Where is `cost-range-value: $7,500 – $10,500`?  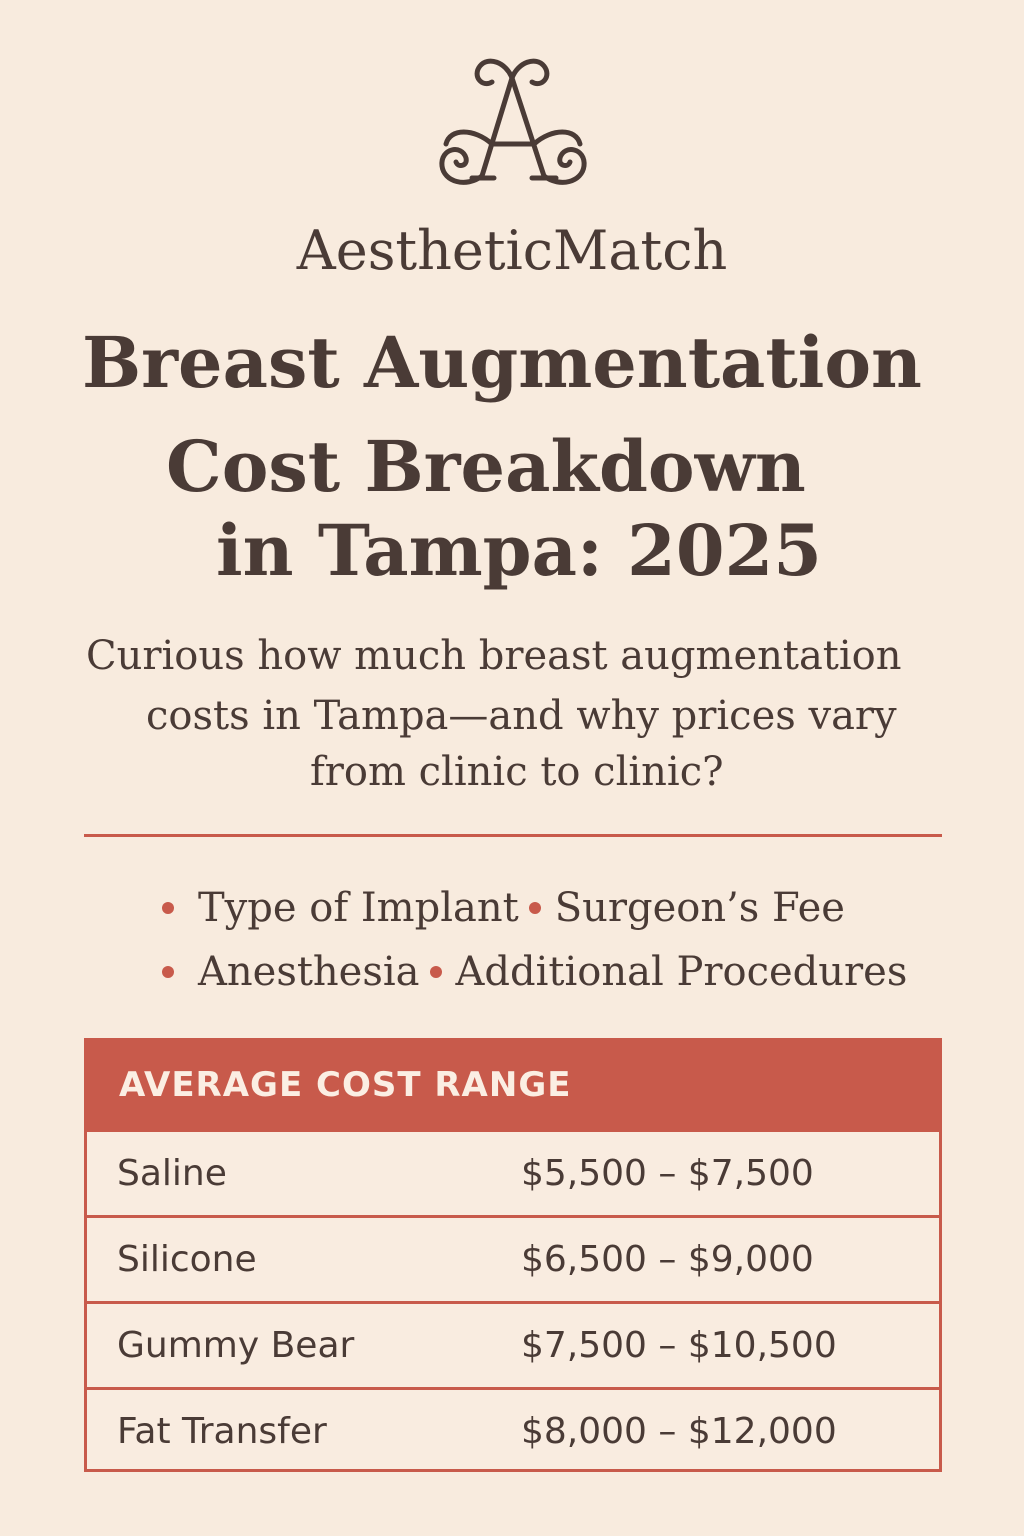
cost-range-value: $7,500 – $10,500 is located at coordinates (679, 1345).